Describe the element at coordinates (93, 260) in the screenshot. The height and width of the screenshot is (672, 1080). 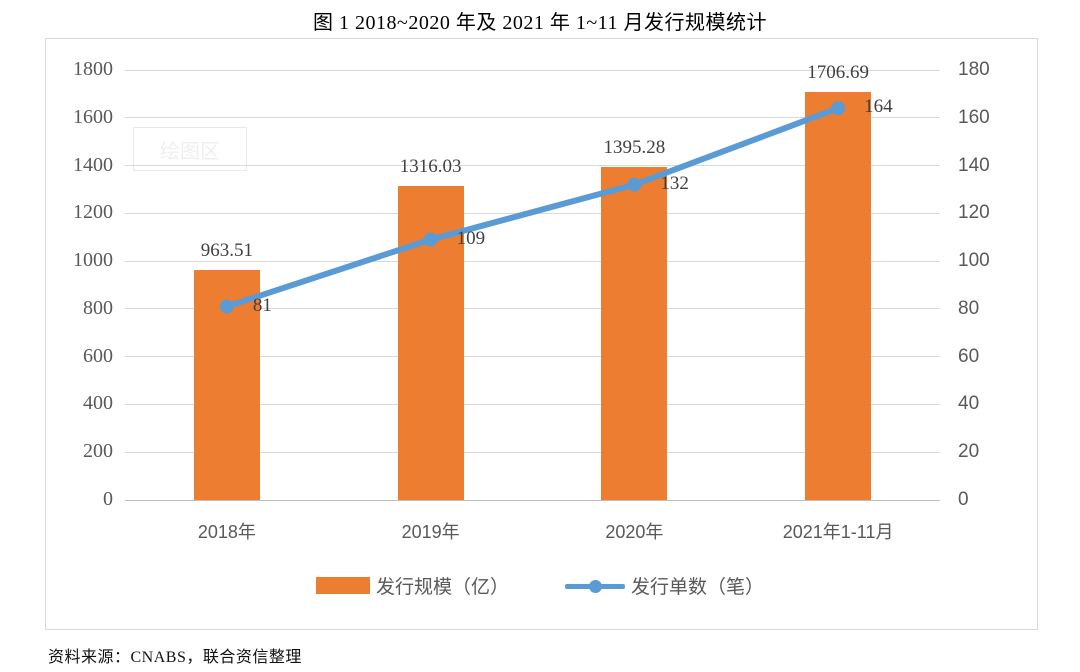
I see `left-axis-tick-label: 1000` at that location.